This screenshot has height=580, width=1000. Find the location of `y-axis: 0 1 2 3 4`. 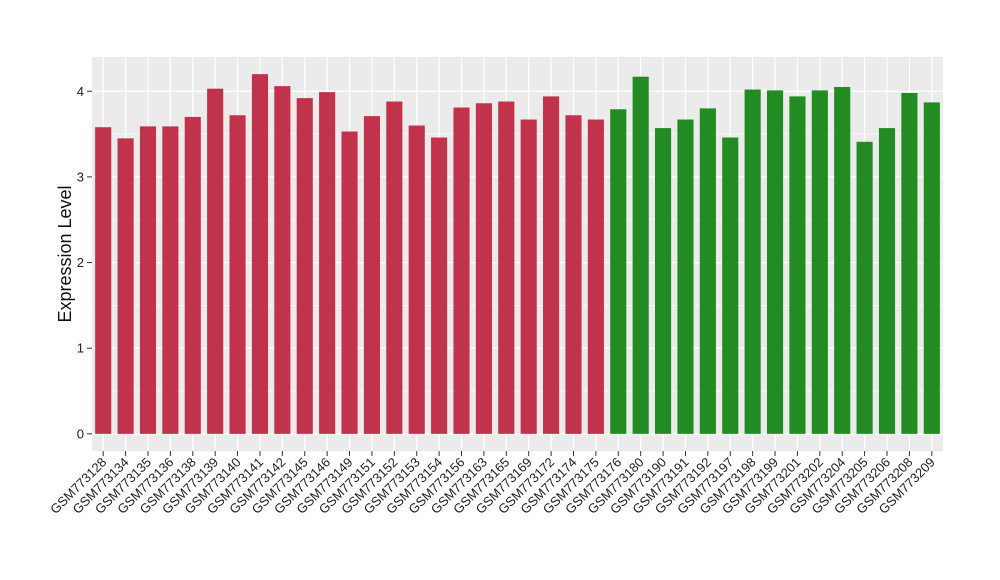

y-axis: 0 1 2 3 4 is located at coordinates (84, 262).